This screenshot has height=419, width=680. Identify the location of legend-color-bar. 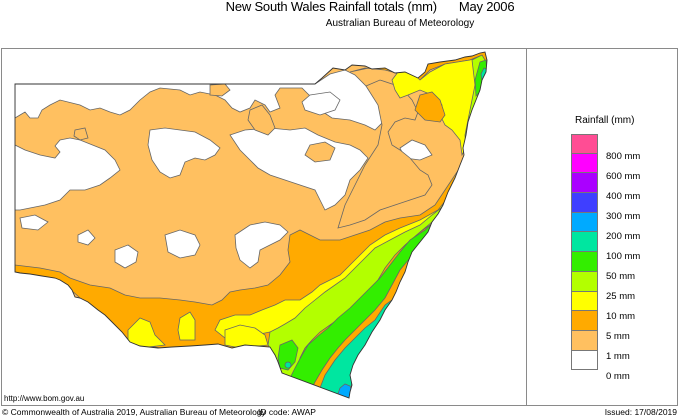
(584, 252).